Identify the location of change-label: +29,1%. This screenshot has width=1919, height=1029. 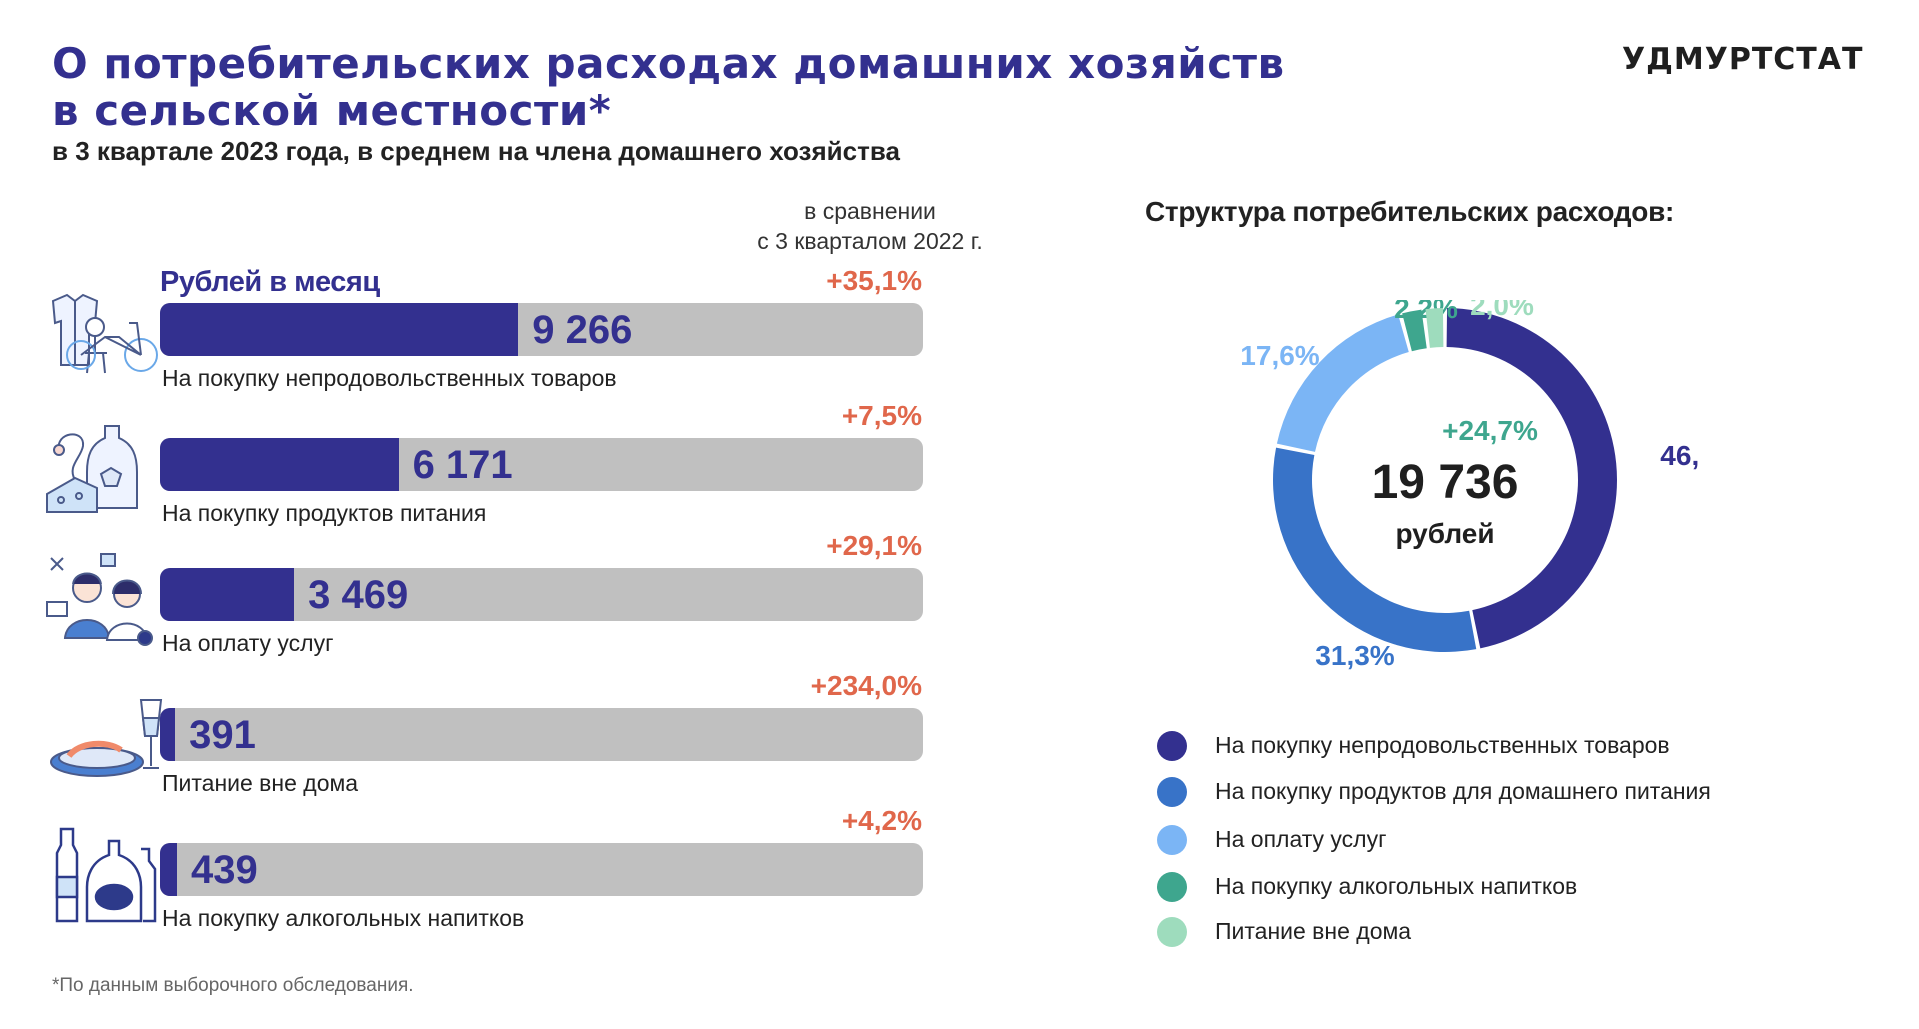
(874, 545).